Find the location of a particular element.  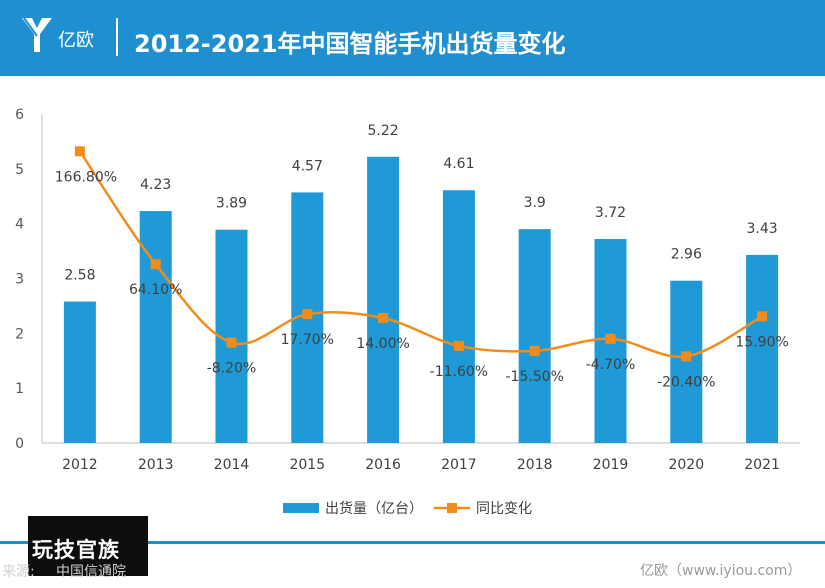

watermark-stamp: 玩技官族 is located at coordinates (88, 546).